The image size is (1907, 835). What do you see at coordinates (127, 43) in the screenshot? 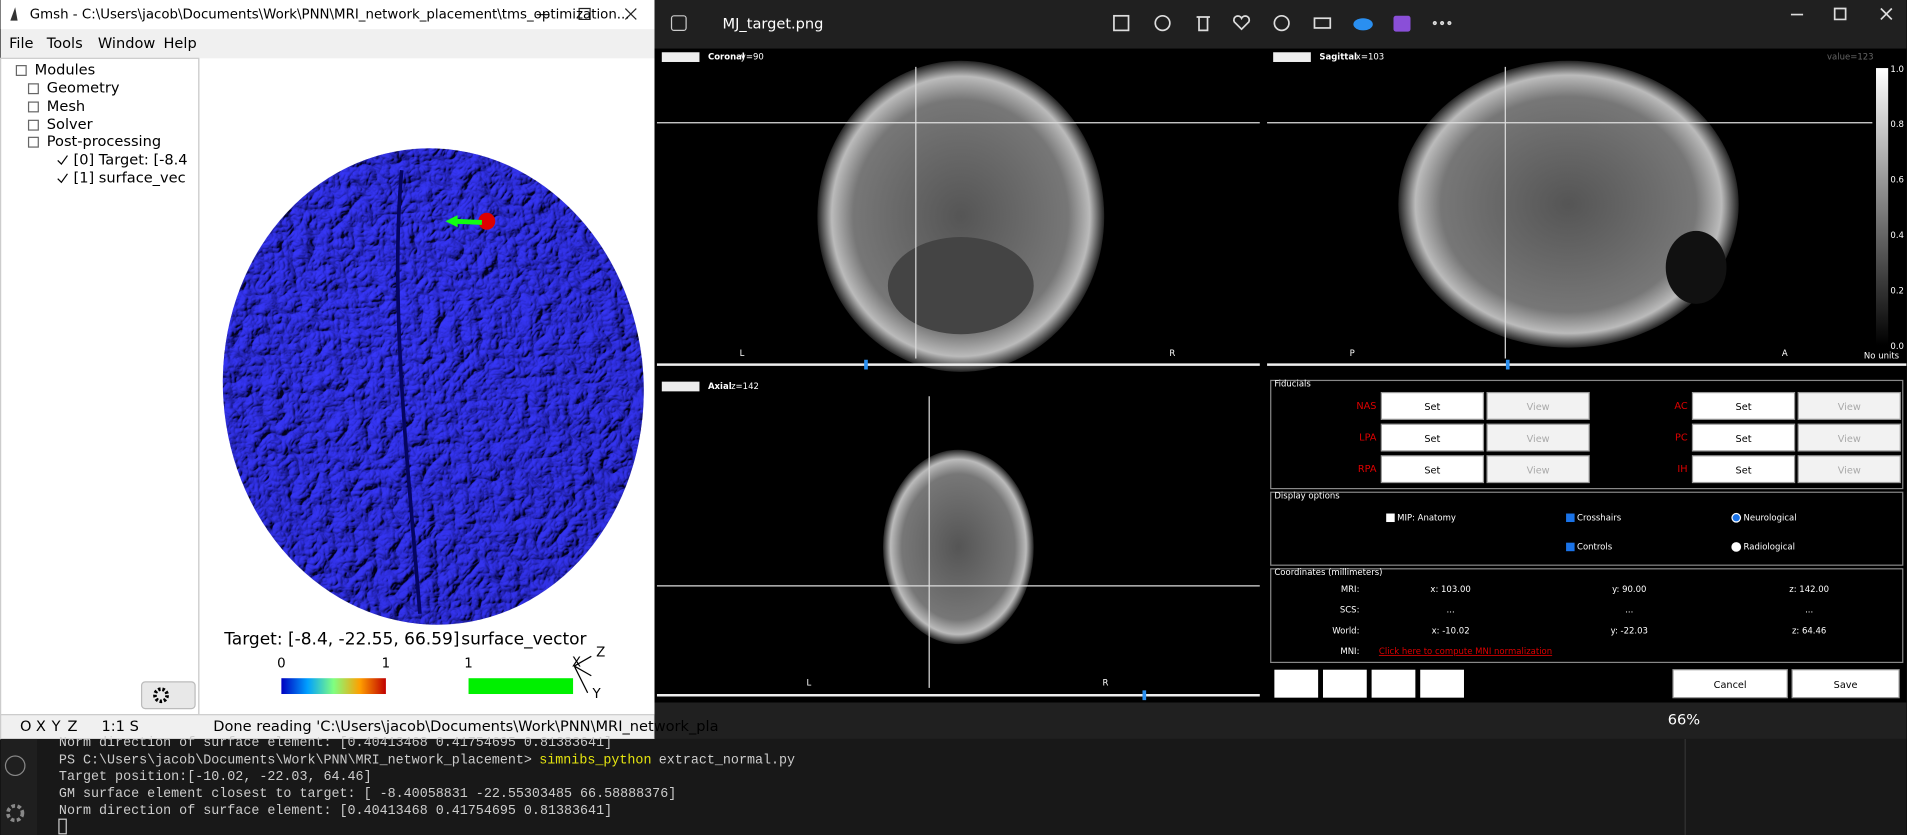
I see `menu-item: Window` at bounding box center [127, 43].